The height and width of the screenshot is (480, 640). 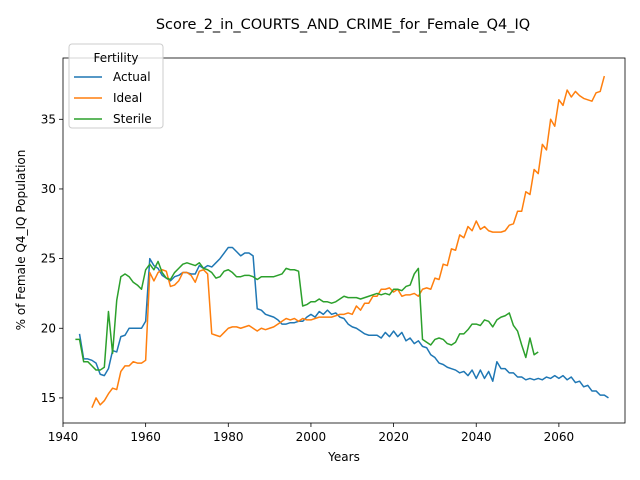 What do you see at coordinates (48, 119) in the screenshot?
I see `y-tick-label: 35` at bounding box center [48, 119].